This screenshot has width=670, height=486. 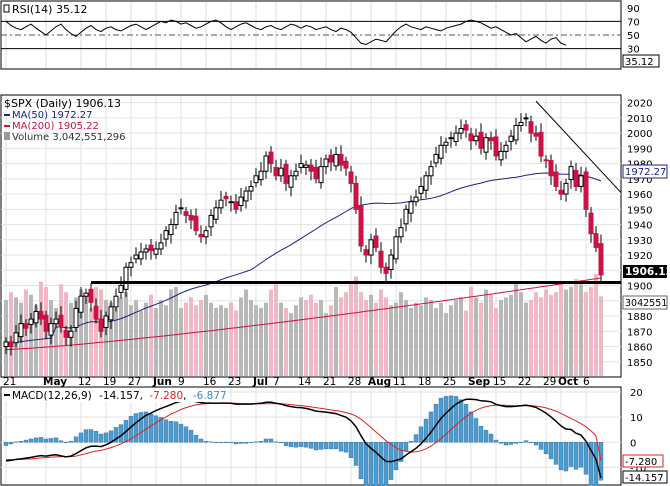 I want to click on date-tick-label: Aug, so click(x=379, y=382).